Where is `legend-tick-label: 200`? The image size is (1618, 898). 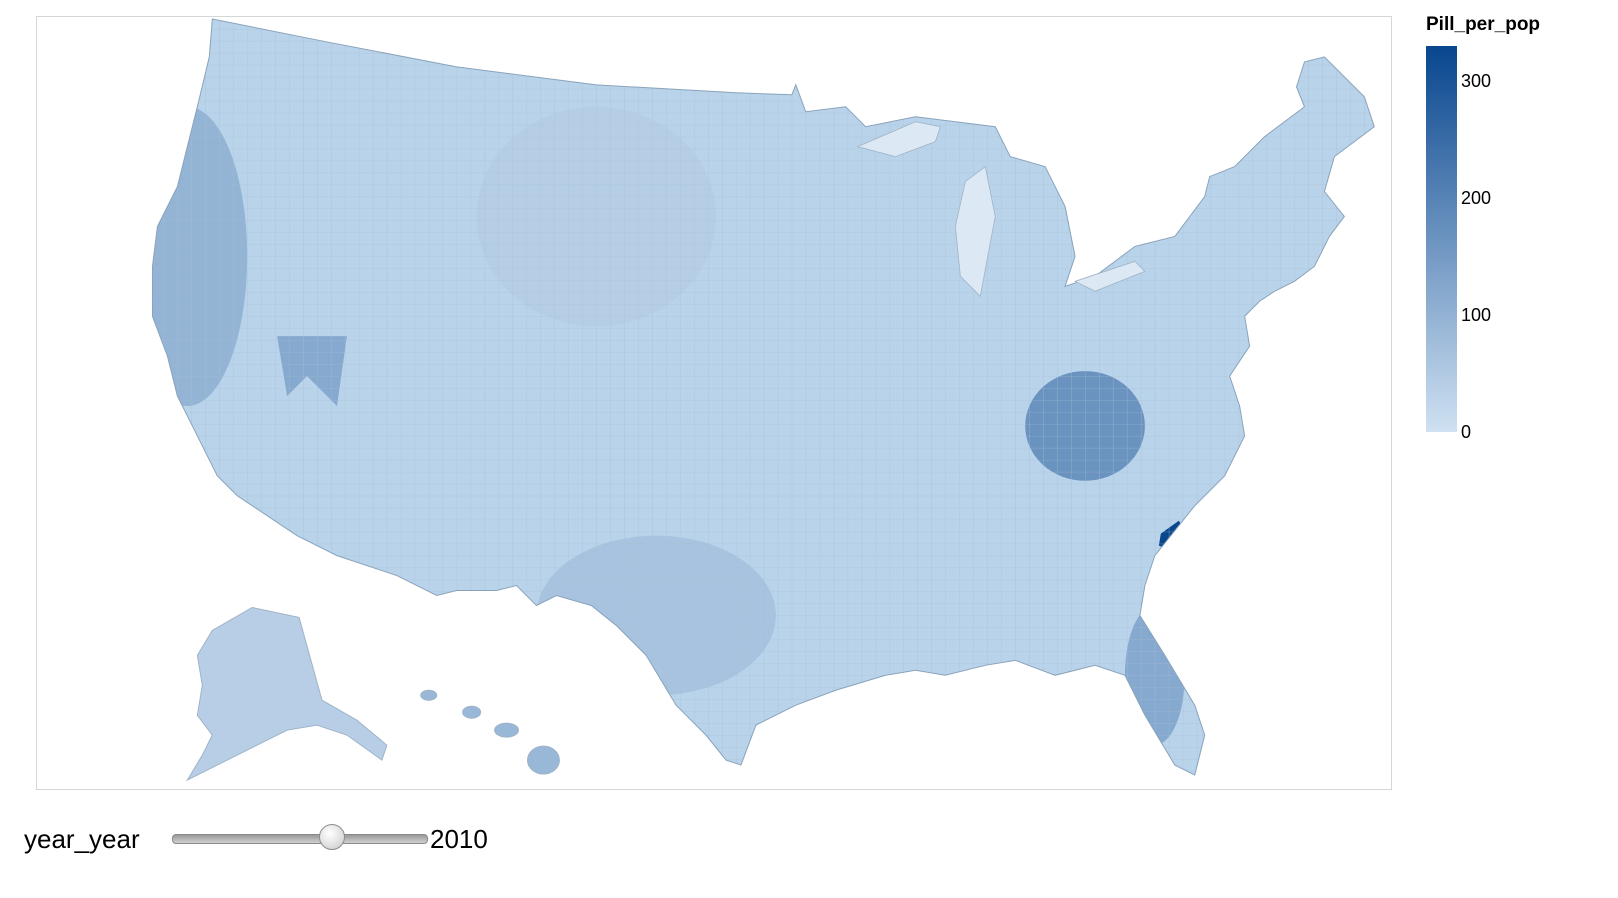
legend-tick-label: 200 is located at coordinates (1476, 198).